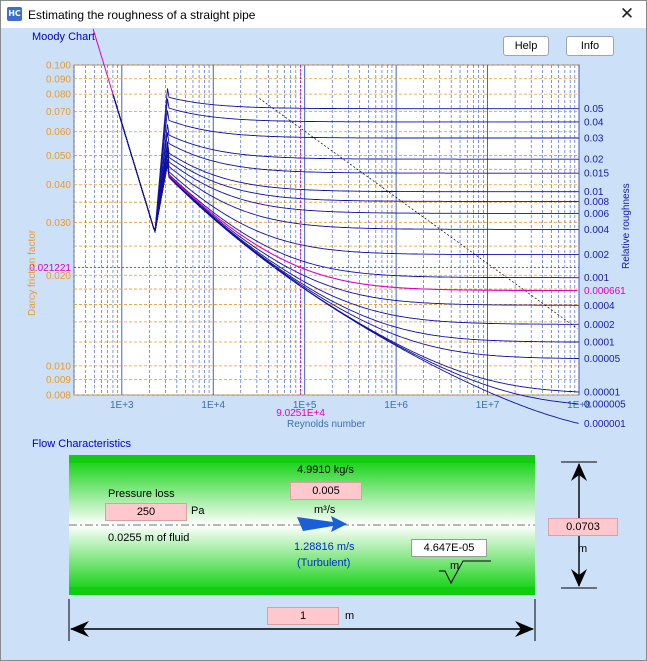 This screenshot has width=647, height=661. I want to click on roughness-label: 0.015, so click(596, 174).